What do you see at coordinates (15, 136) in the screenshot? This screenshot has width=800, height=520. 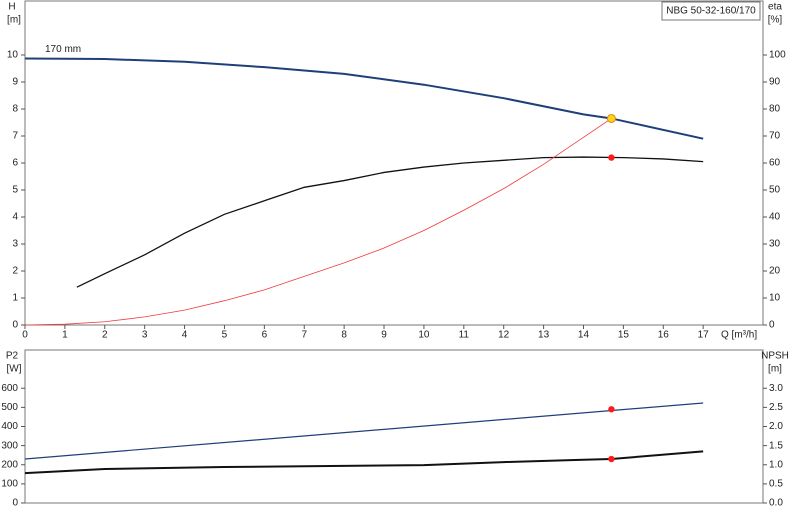 I see `y-tick-label: 7` at bounding box center [15, 136].